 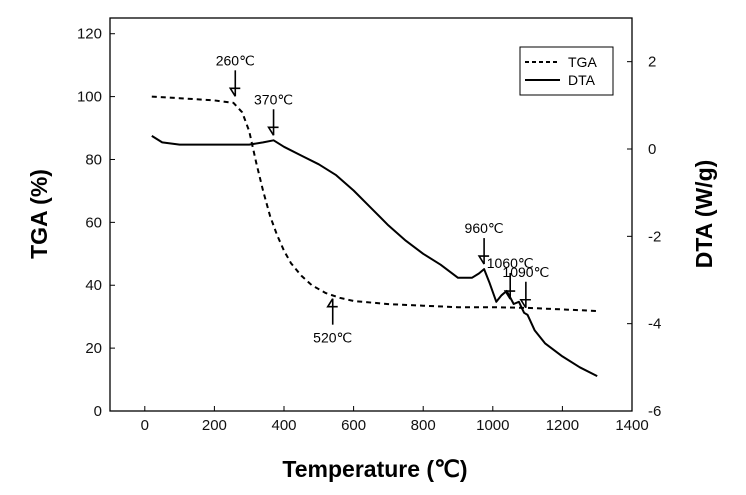 I want to click on annotation-label: 1090℃, so click(x=525, y=272).